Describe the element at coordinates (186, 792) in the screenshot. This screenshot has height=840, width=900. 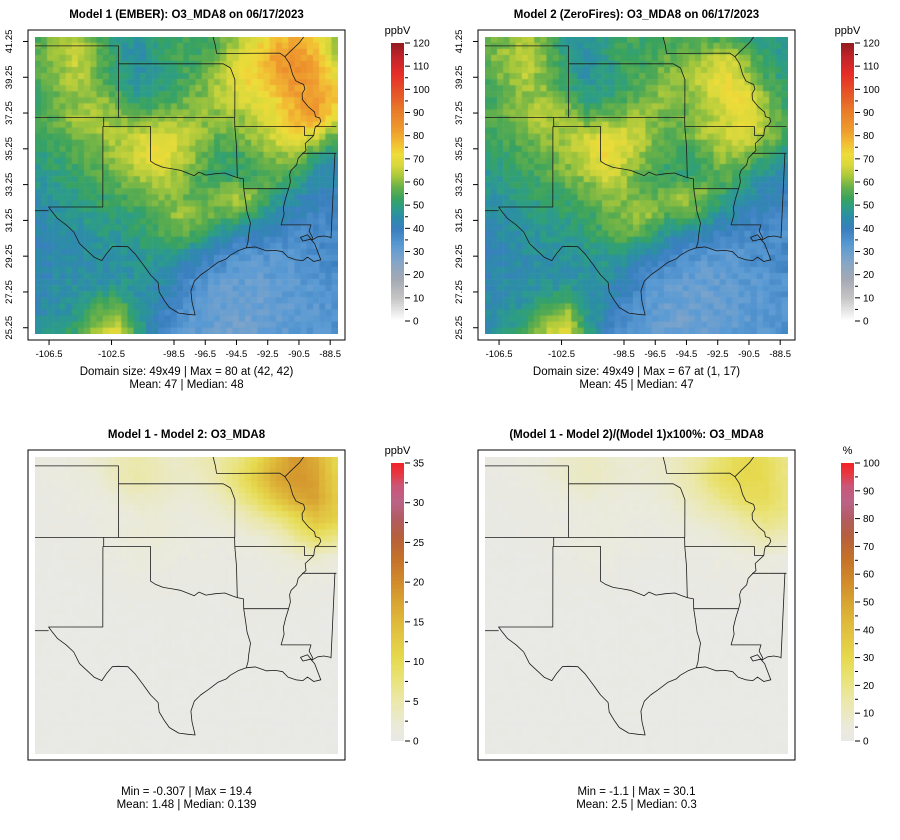
I see `stats-line1: Min = -0.307 | Max = 19.4` at that location.